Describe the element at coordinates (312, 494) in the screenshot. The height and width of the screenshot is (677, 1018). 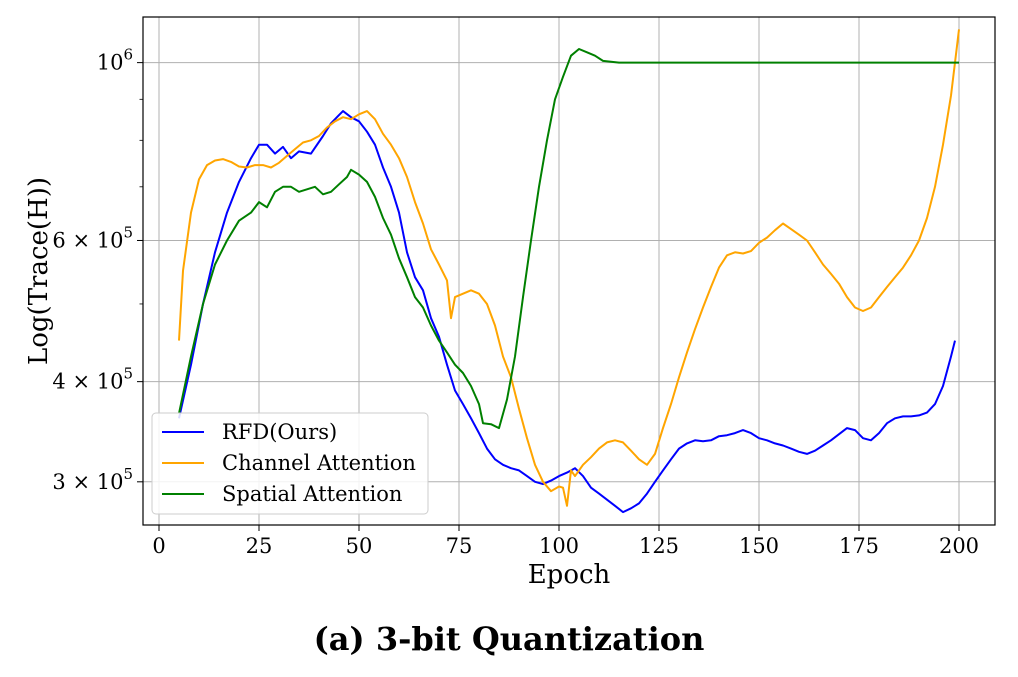
I see `legend-label: Spatial Attention` at that location.